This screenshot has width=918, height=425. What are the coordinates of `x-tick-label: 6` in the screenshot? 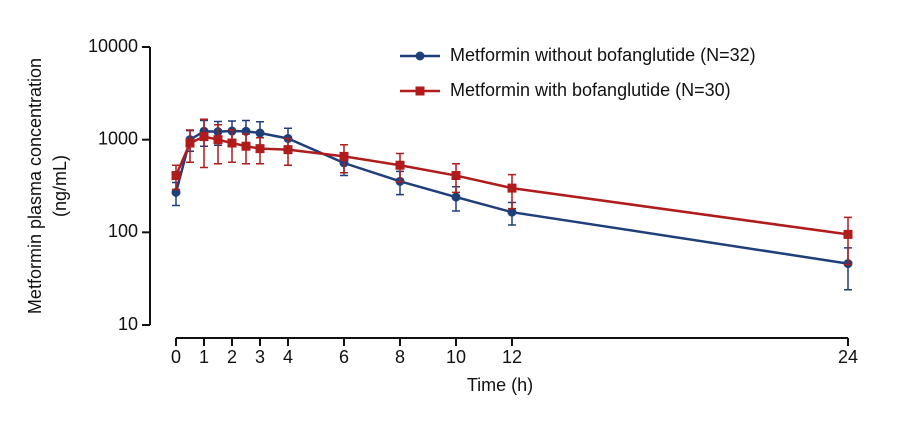 It's located at (344, 357).